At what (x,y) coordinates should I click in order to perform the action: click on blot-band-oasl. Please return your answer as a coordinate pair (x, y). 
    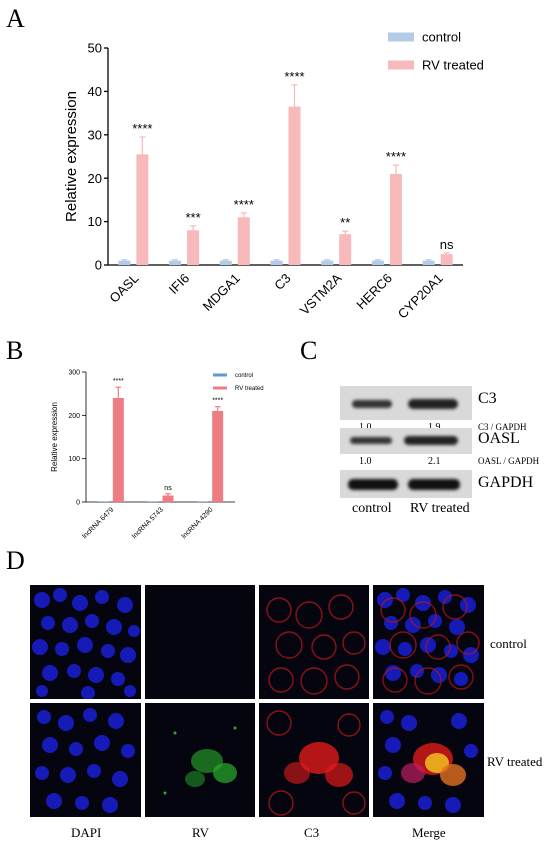
    Looking at the image, I should click on (406, 441).